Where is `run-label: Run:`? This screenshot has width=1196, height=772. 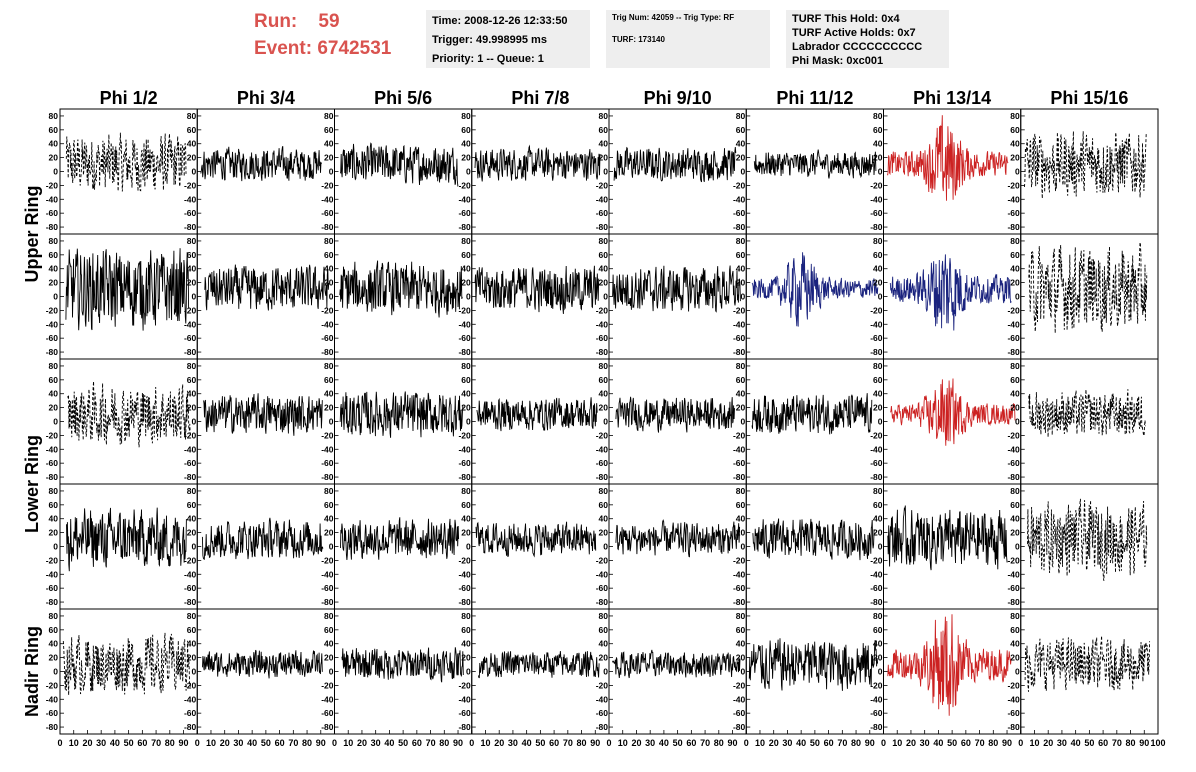
run-label: Run: is located at coordinates (276, 21).